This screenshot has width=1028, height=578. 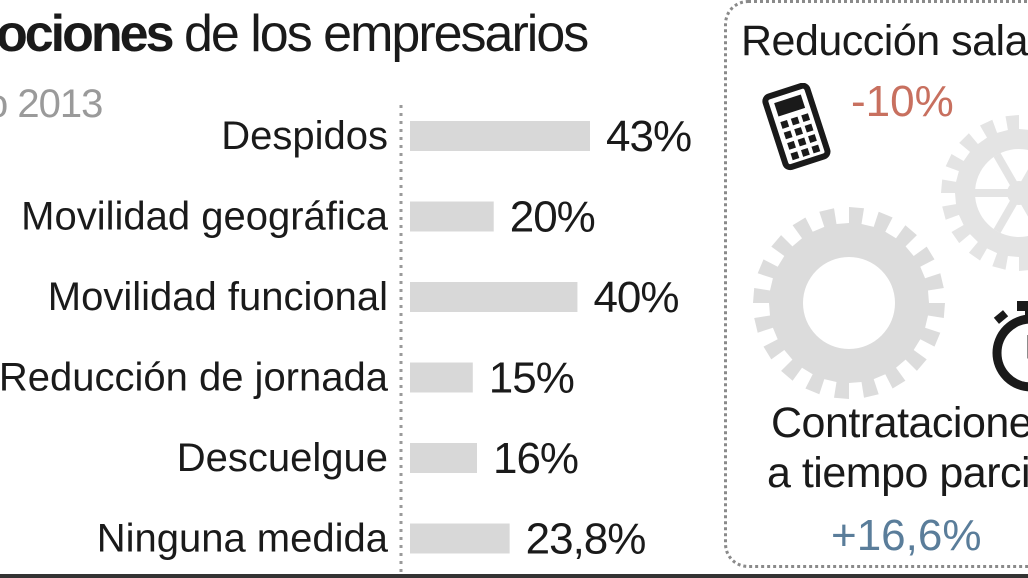 I want to click on chart-title: ociones de los empresarios, so click(x=294, y=34).